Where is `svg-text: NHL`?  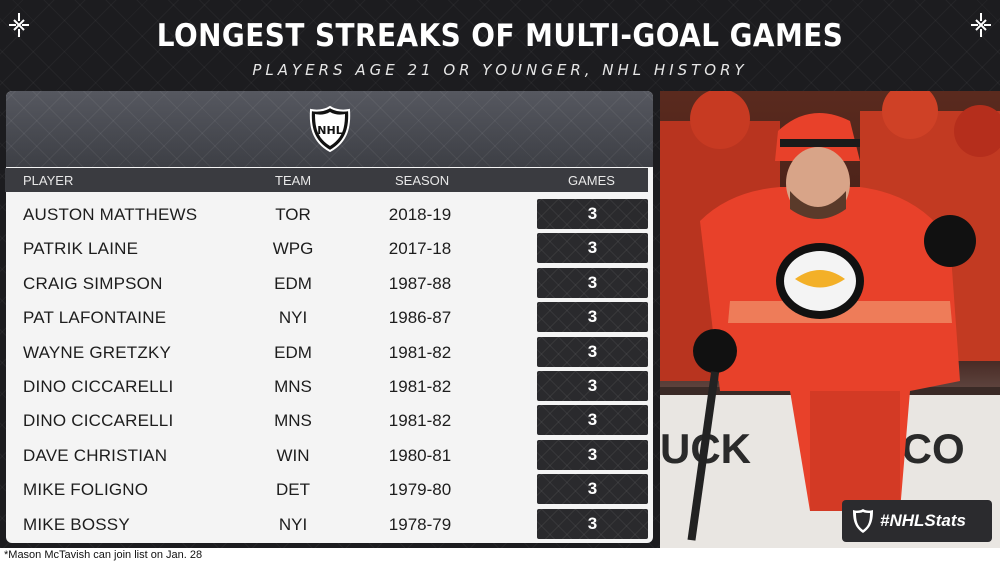
svg-text: NHL is located at coordinates (329, 130).